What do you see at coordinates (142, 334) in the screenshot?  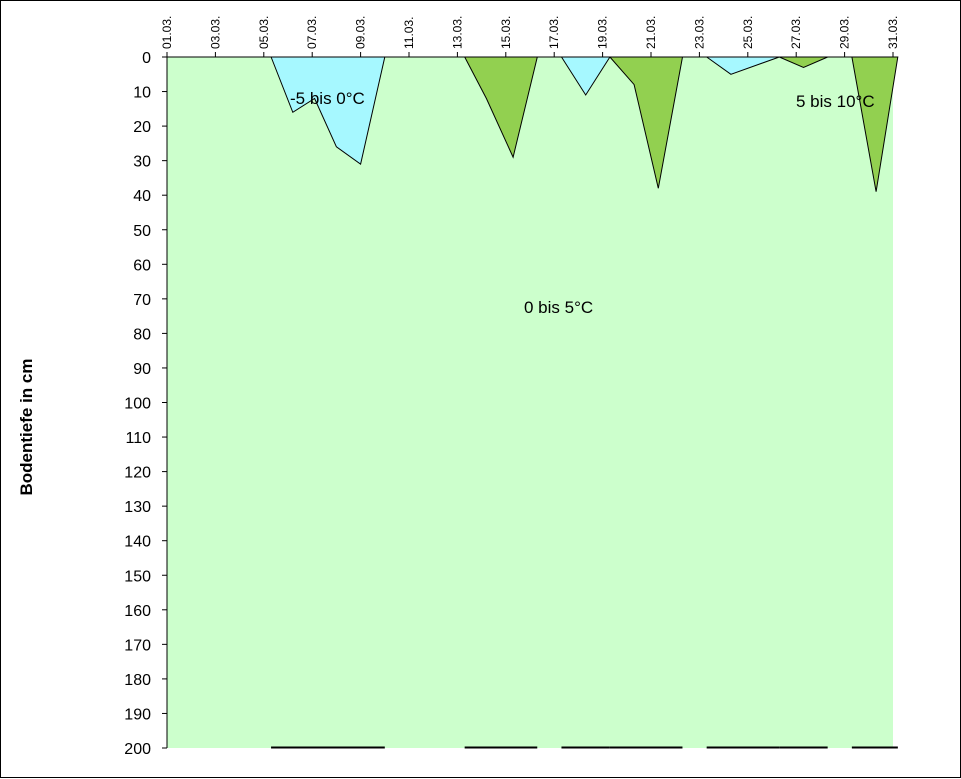 I see `y-tick-label-80: 80` at bounding box center [142, 334].